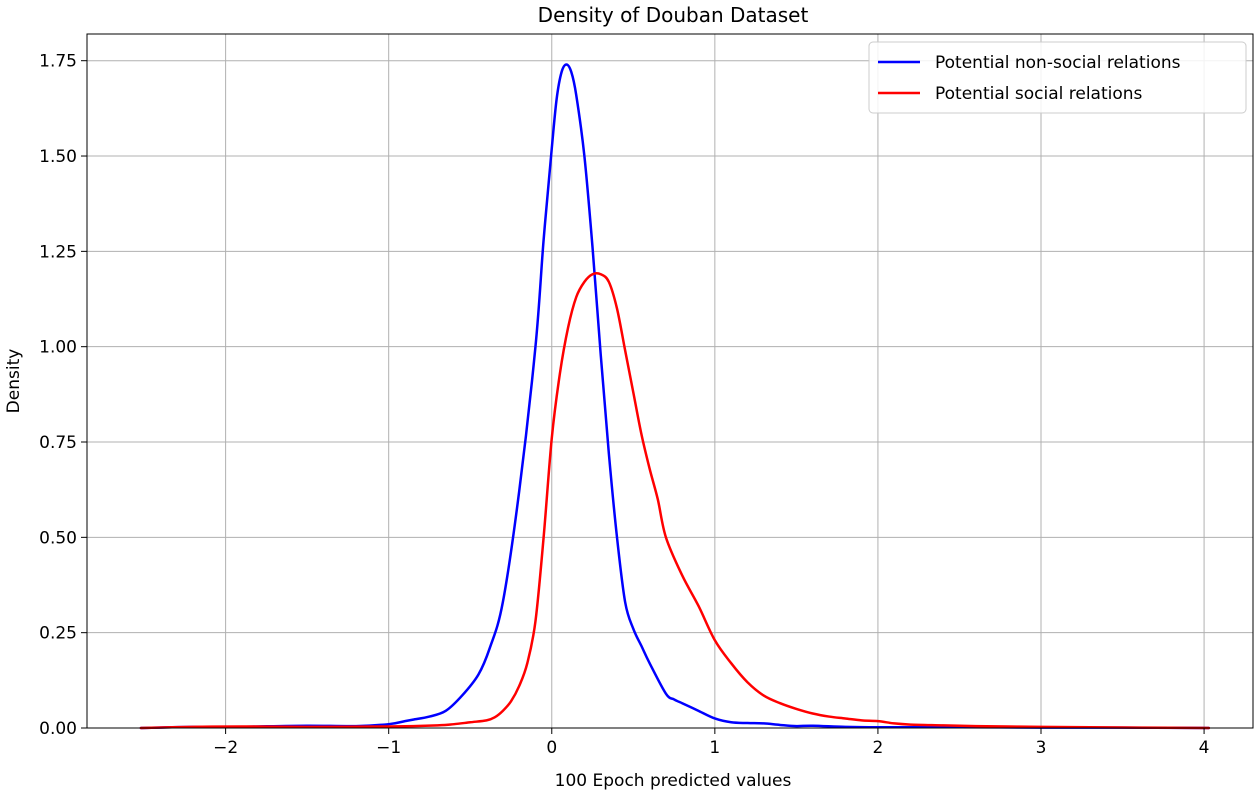 This screenshot has width=1260, height=793. I want to click on x-tick-label: 1, so click(714, 748).